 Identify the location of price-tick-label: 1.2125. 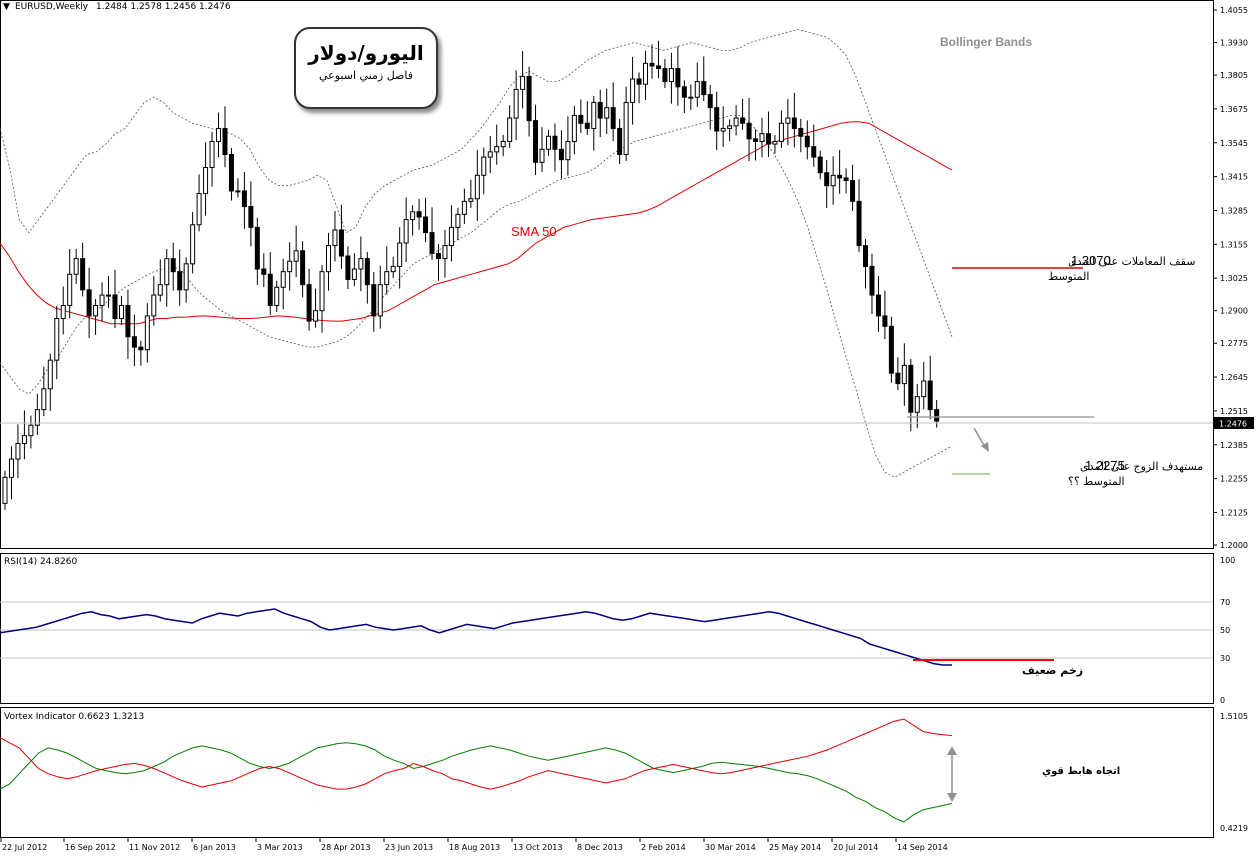
(1234, 512).